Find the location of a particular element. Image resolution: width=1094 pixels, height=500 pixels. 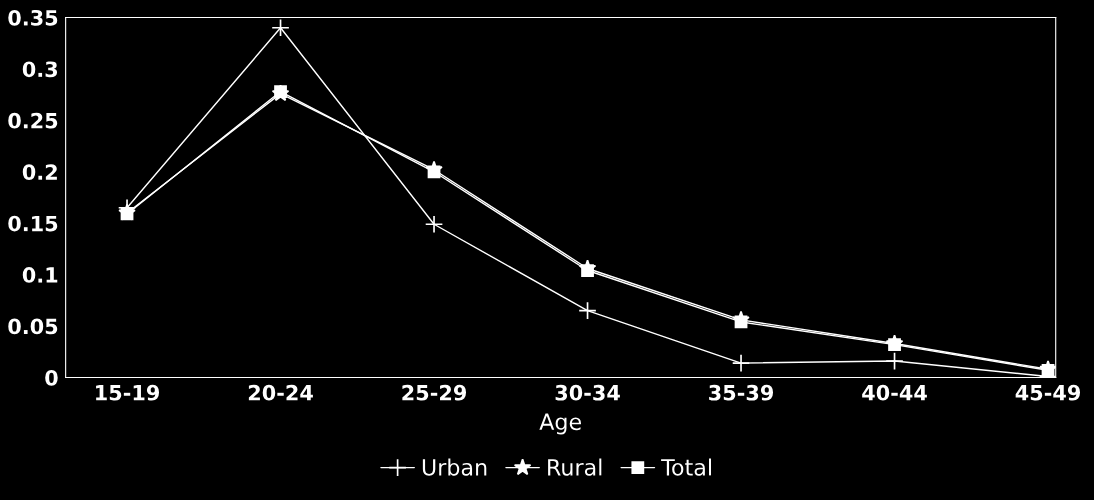

y-tick-label: 0 is located at coordinates (51, 377).